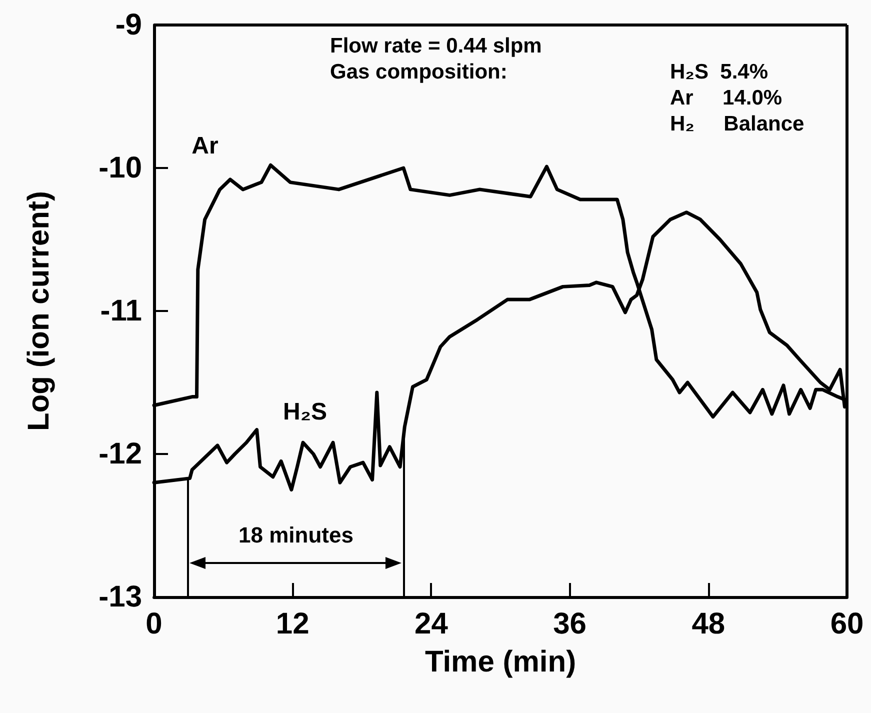 This screenshot has width=871, height=713. I want to click on x-tick-label: 24, so click(431, 624).